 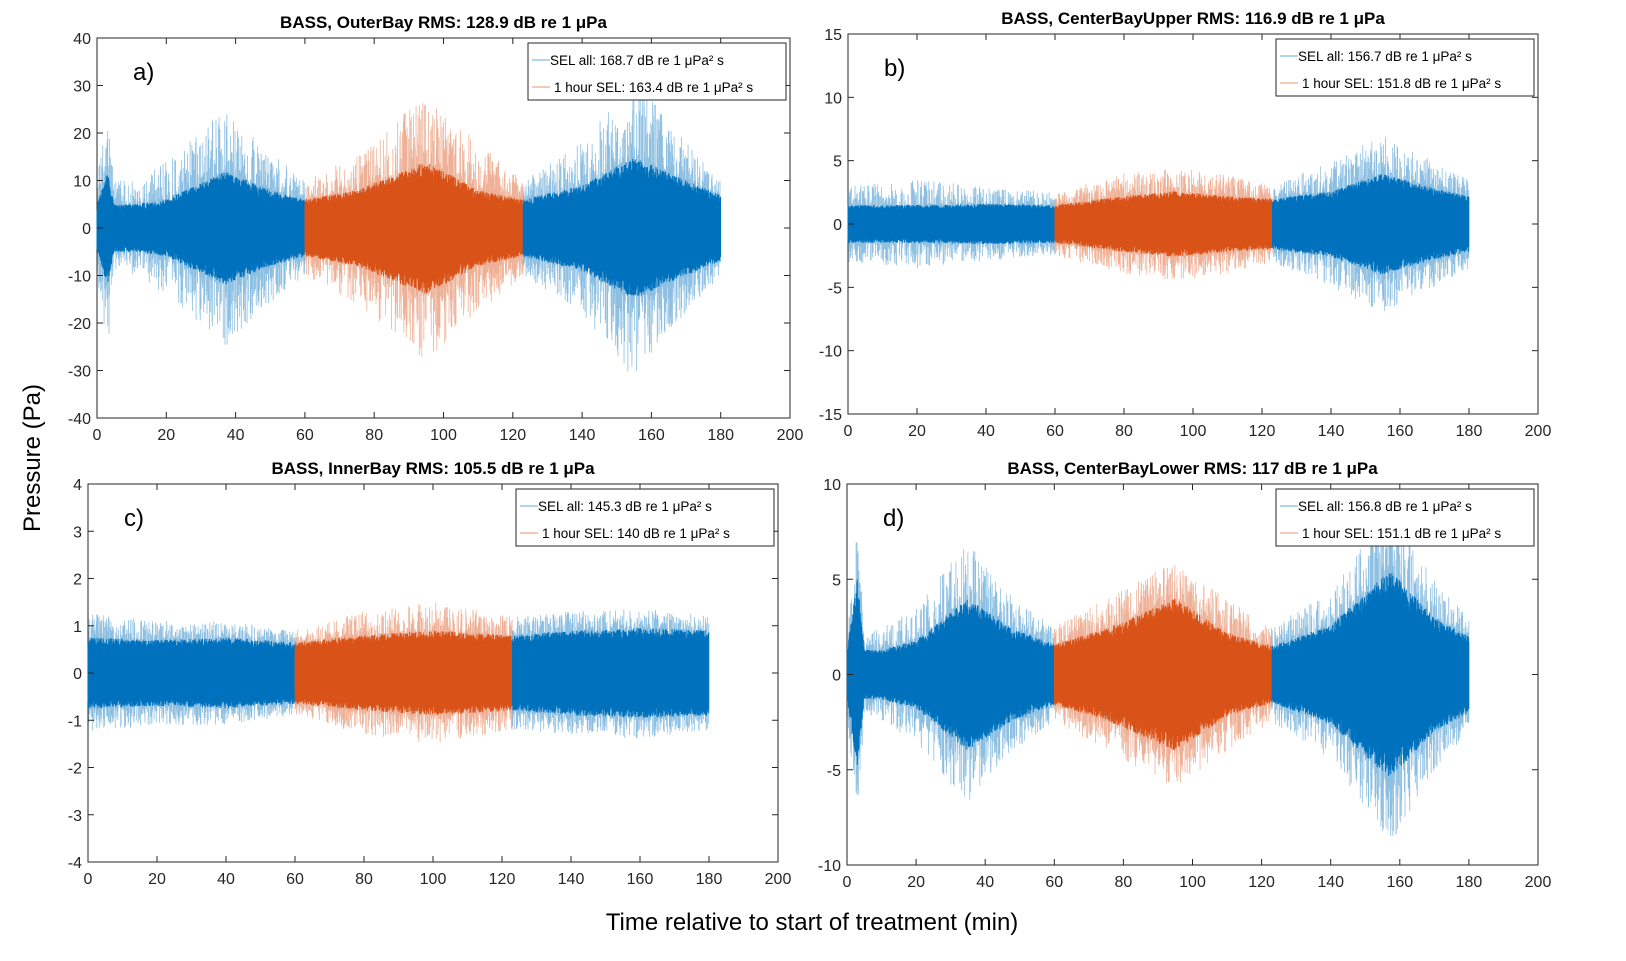 I want to click on y-tick-label: 20, so click(x=82, y=134).